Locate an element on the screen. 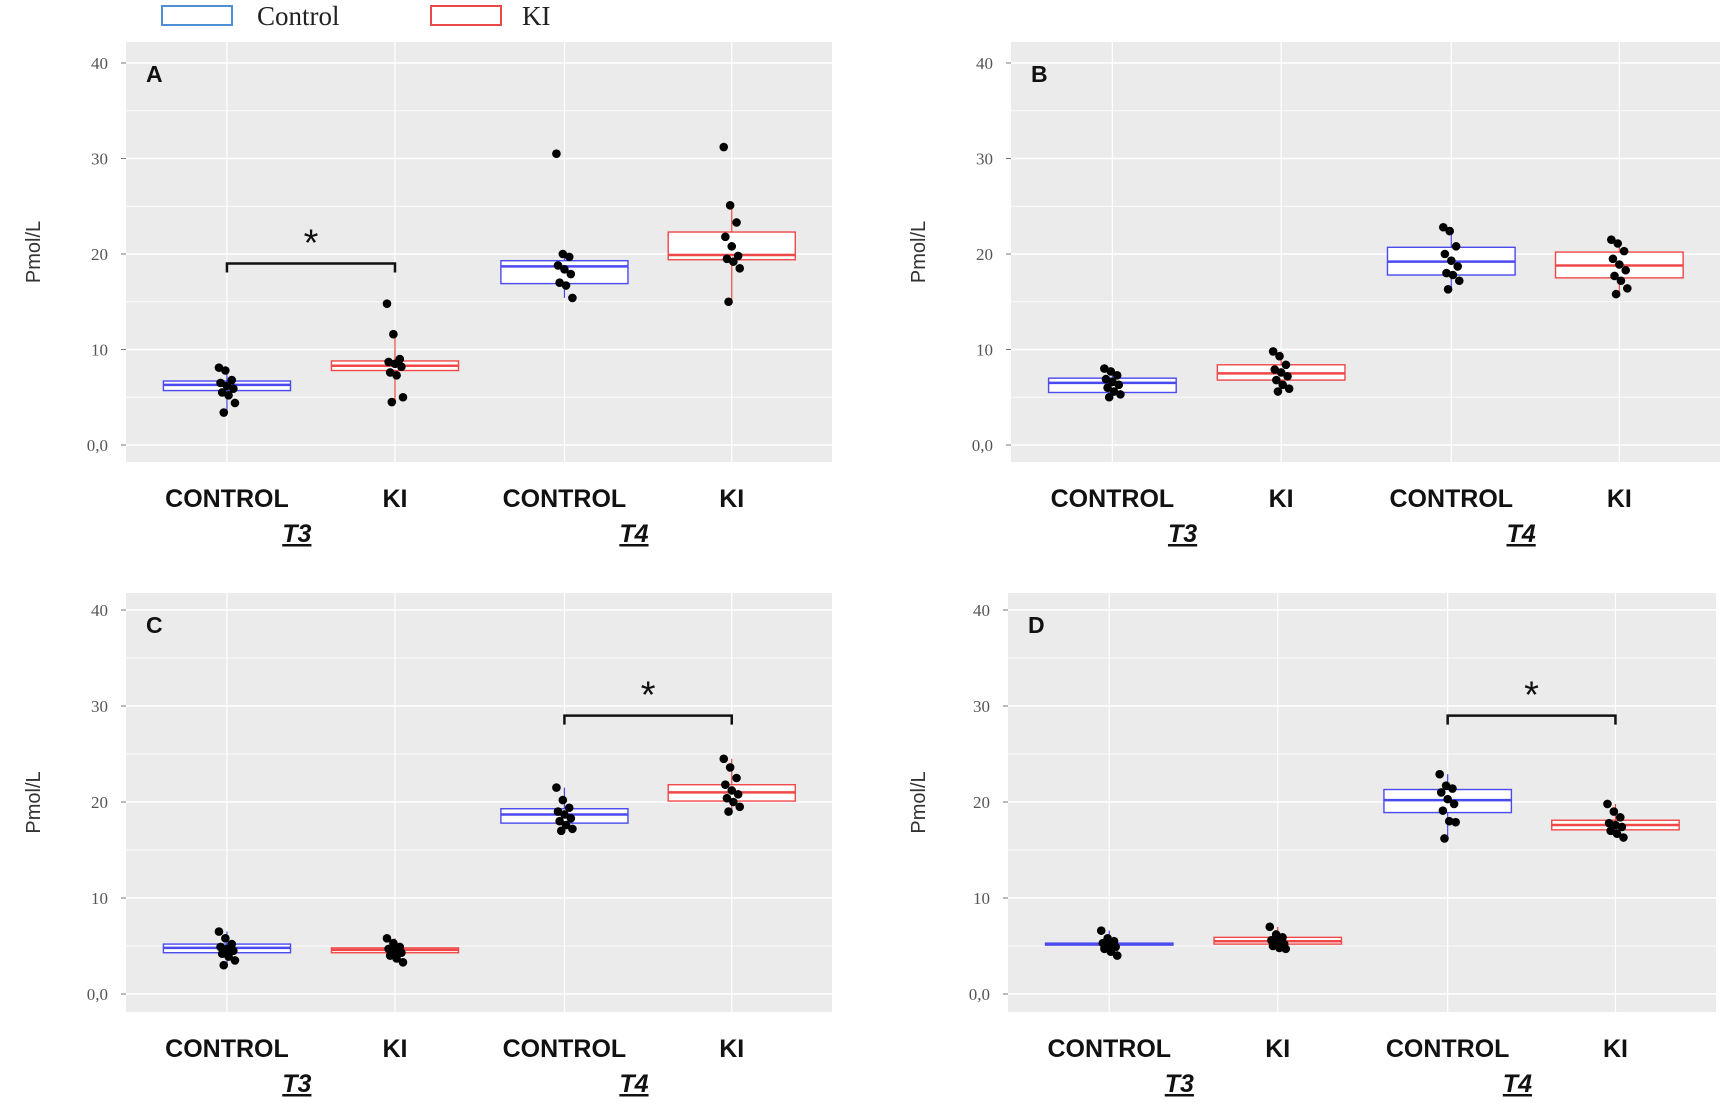 This screenshot has width=1724, height=1105. legend-label-ki: KI is located at coordinates (536, 16).